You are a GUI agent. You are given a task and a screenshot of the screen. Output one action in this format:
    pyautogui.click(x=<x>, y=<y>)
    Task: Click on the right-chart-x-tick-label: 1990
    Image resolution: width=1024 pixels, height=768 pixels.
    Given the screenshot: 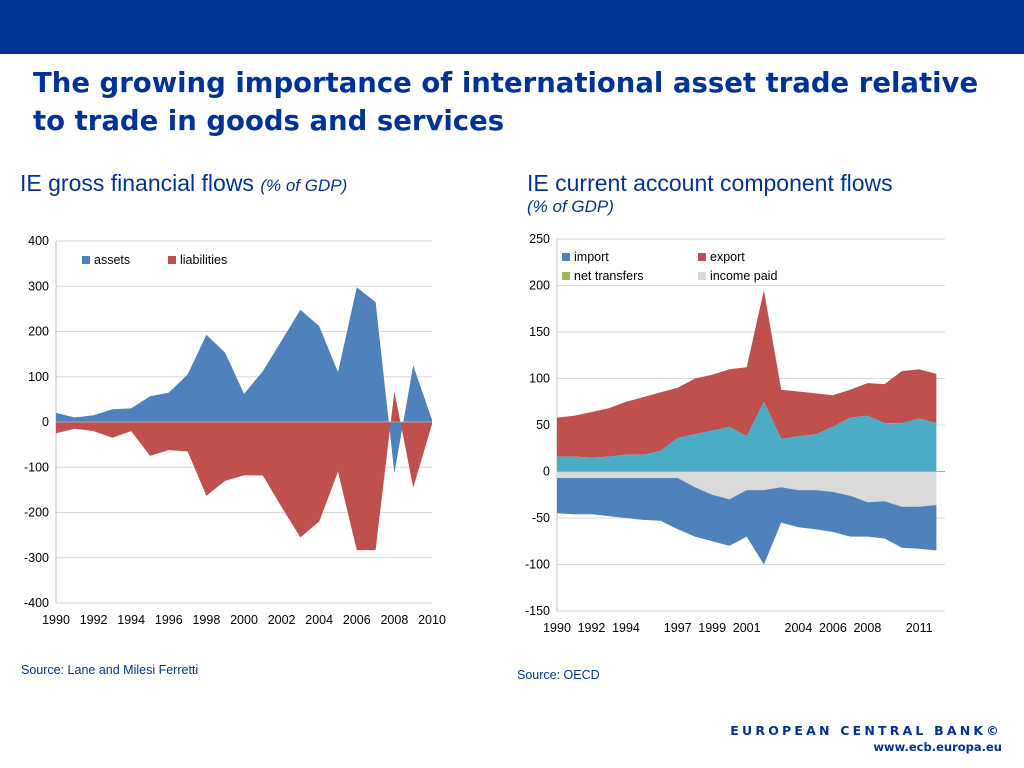 What is the action you would take?
    pyautogui.click(x=557, y=628)
    